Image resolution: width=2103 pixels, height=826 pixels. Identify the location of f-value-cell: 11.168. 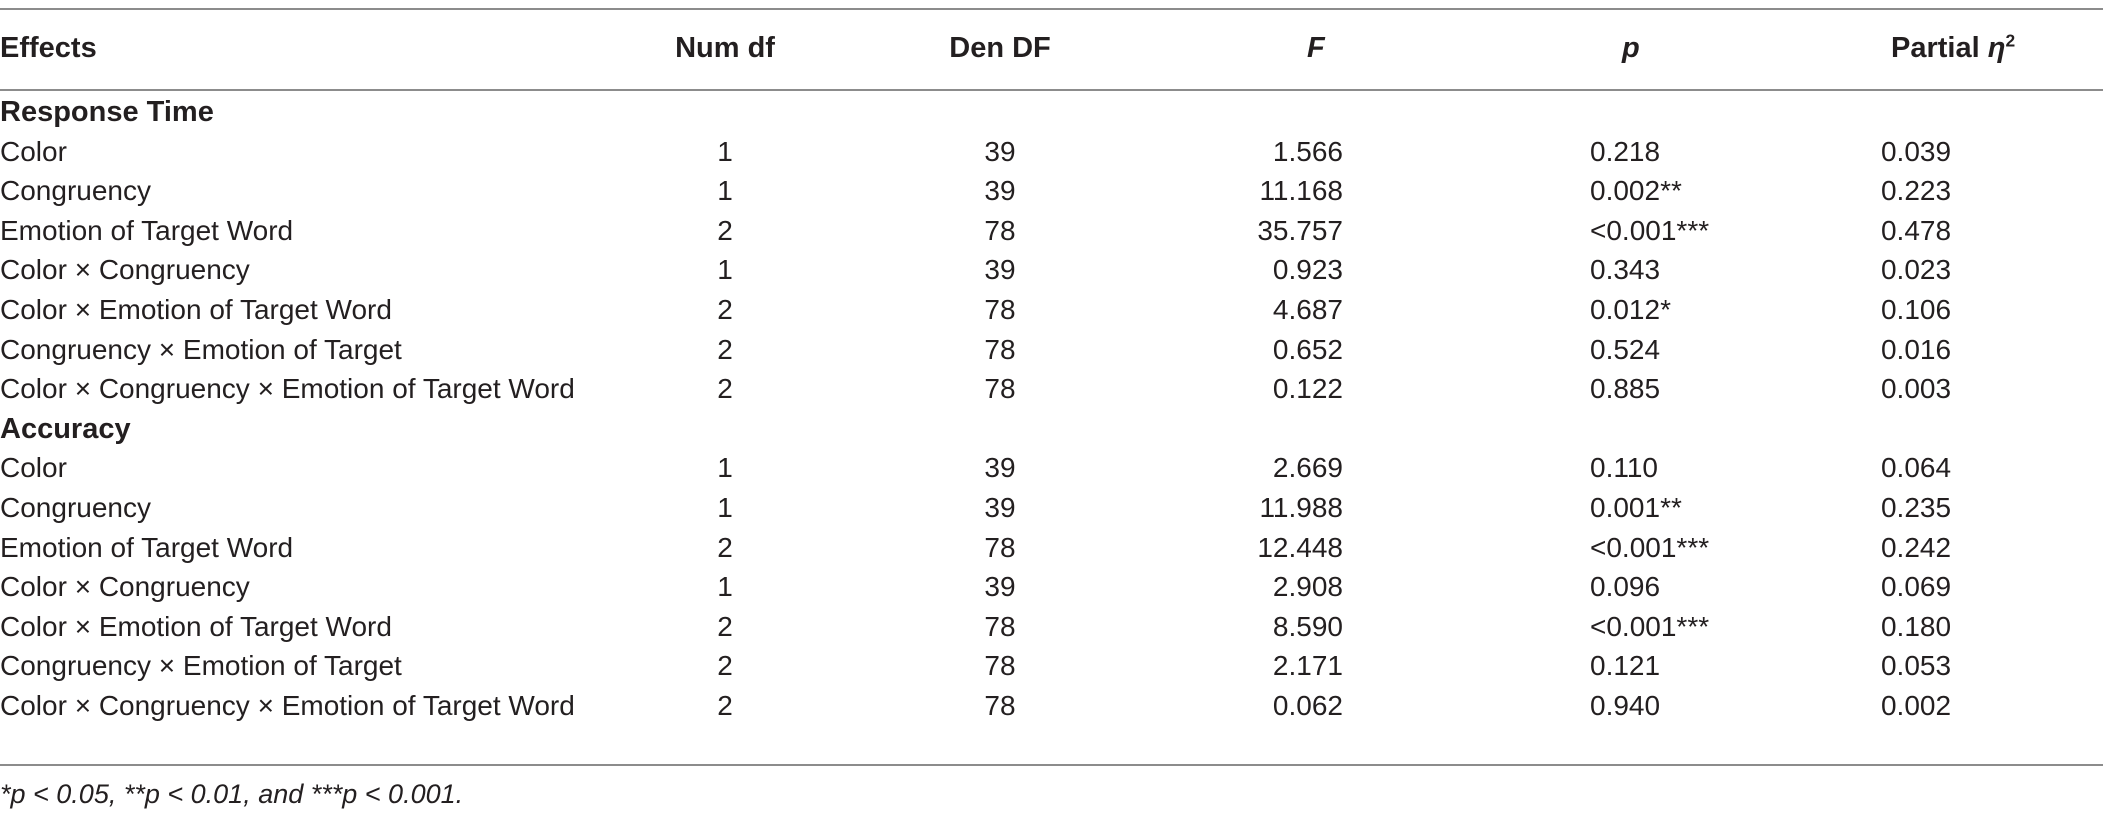
(1301, 191).